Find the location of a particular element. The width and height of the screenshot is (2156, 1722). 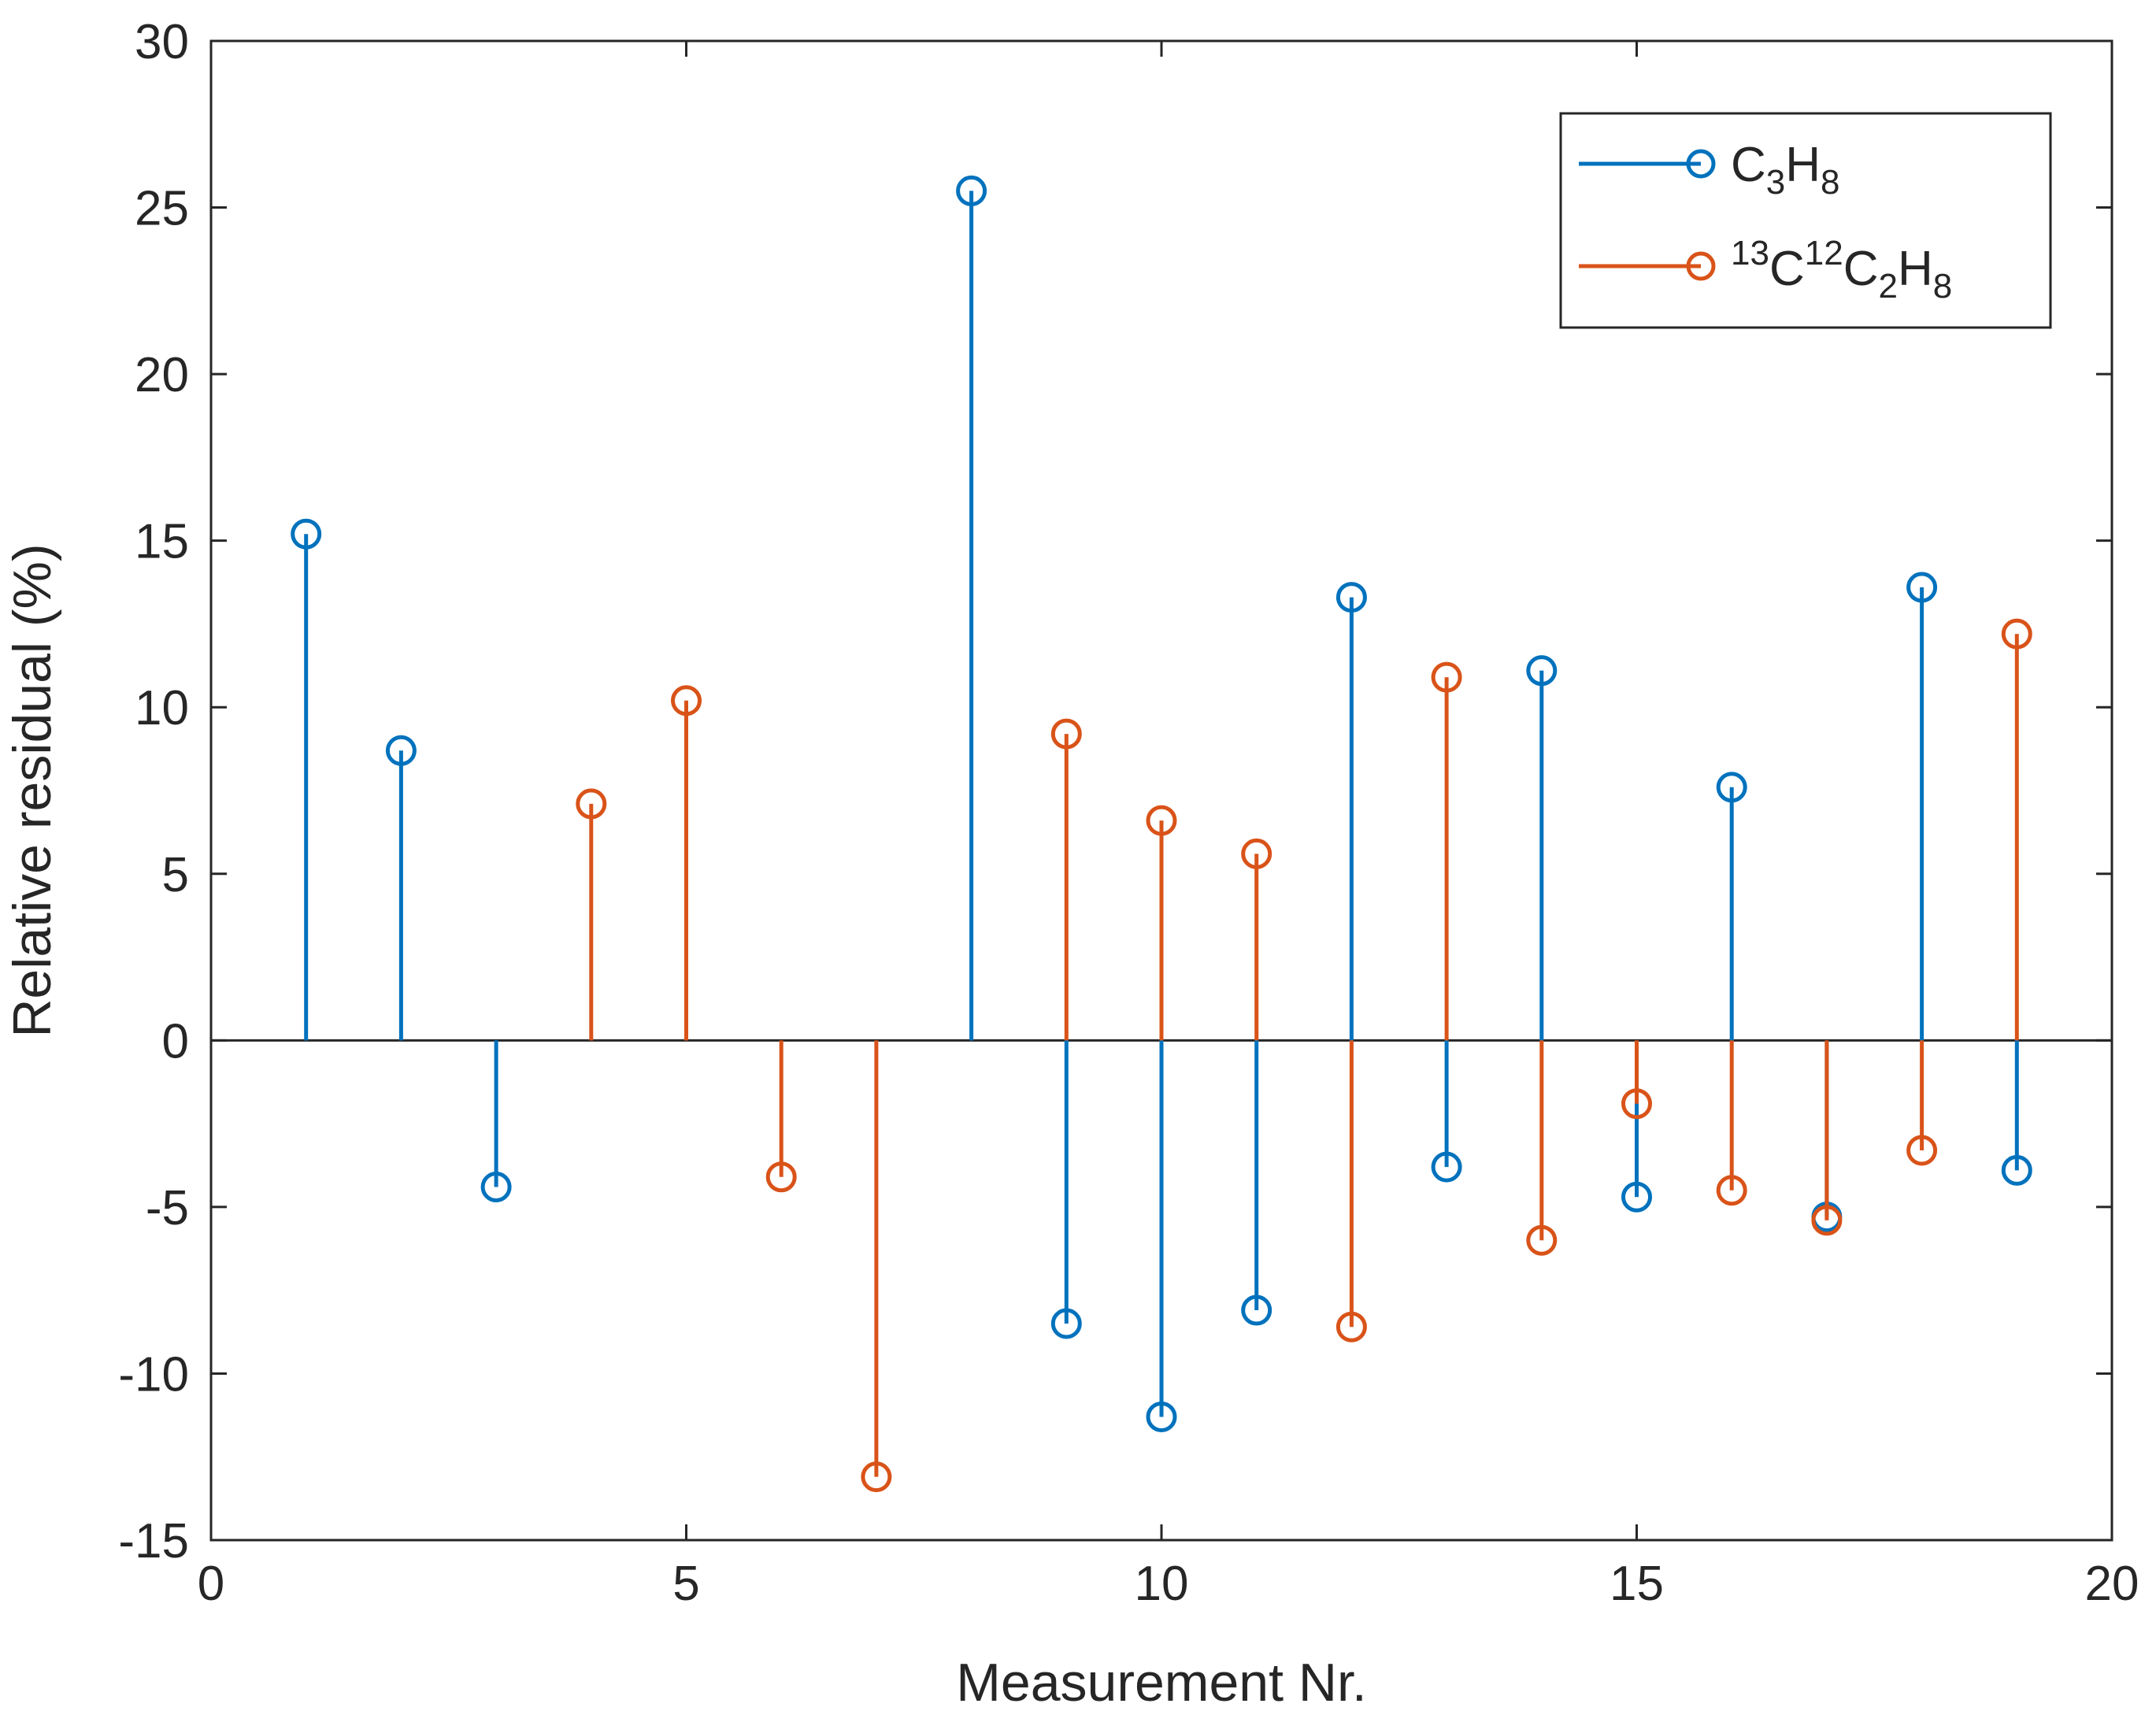

legend-2-base1: C is located at coordinates (1787, 269).